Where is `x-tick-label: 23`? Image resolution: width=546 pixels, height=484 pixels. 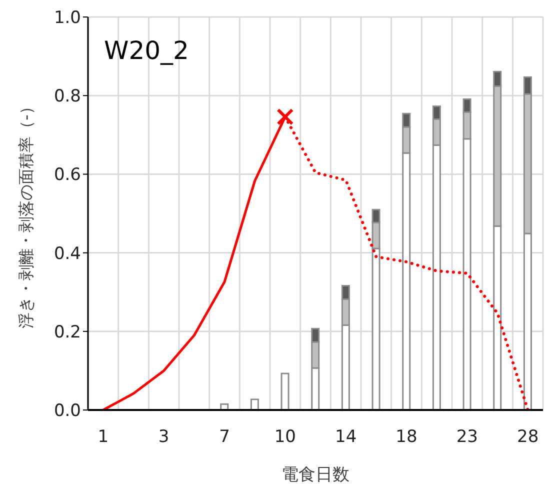 x-tick-label: 23 is located at coordinates (467, 437).